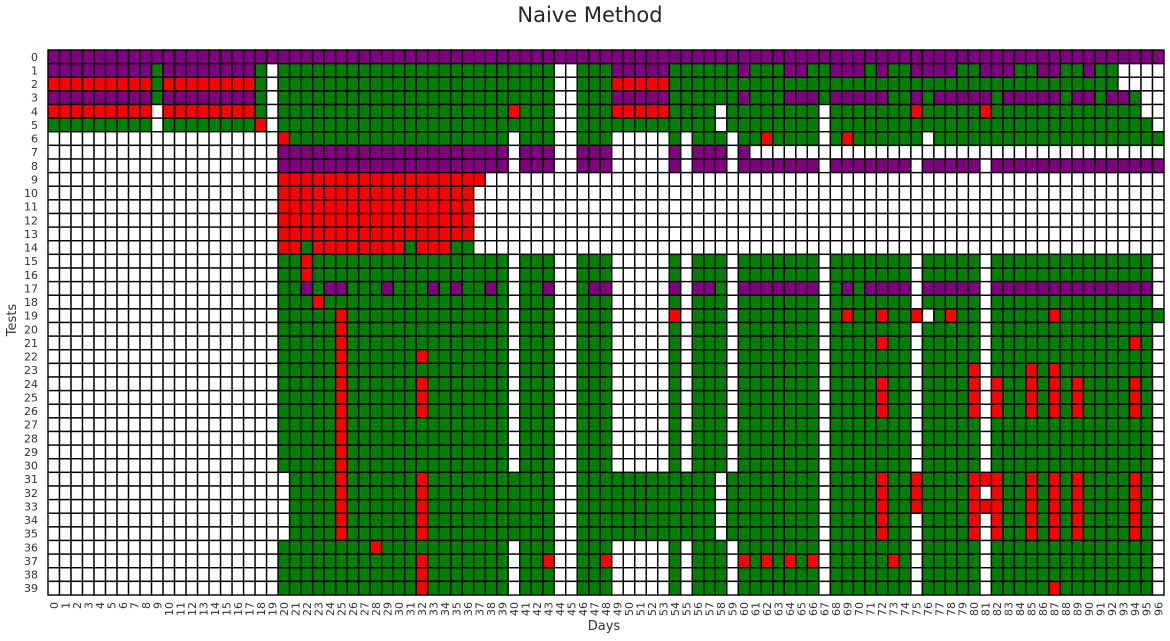  Describe the element at coordinates (859, 609) in the screenshot. I see `x-tick-label: 70` at that location.